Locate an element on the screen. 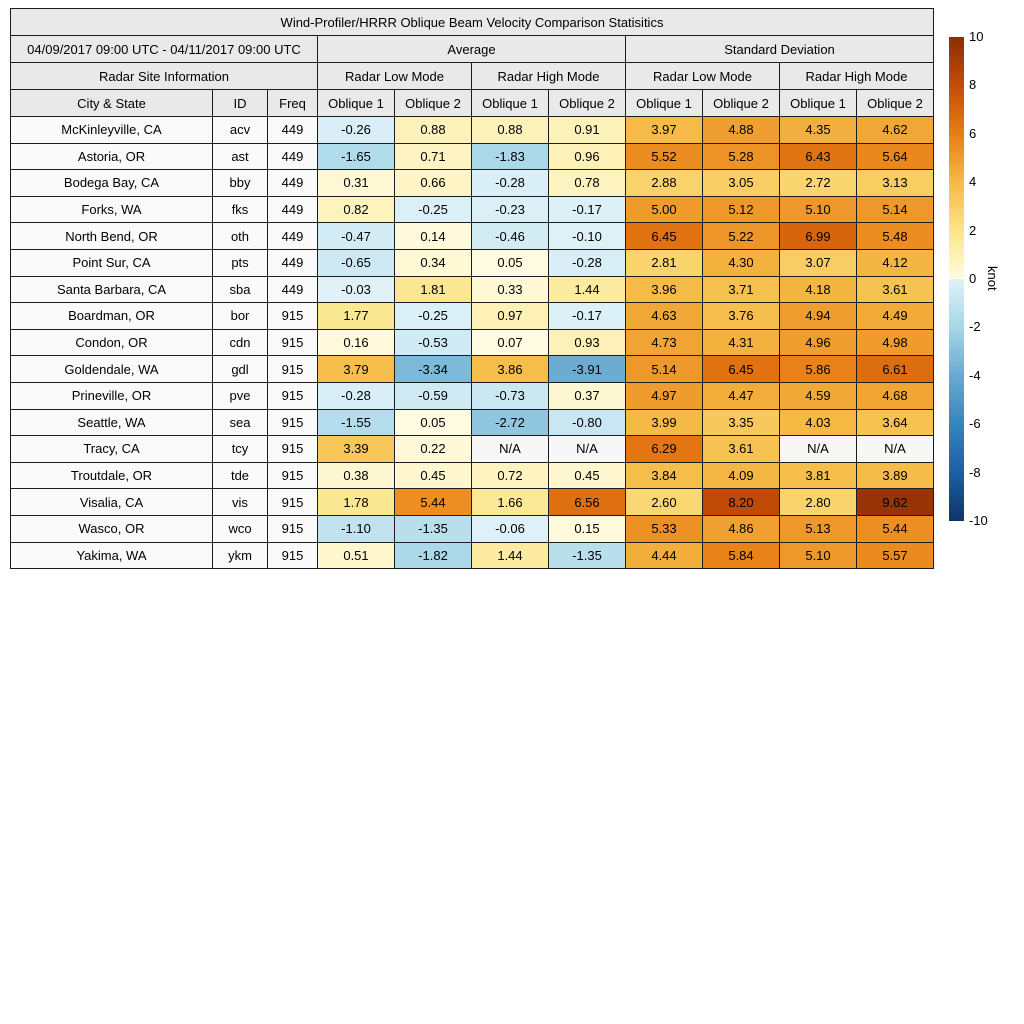  colorbar-tick-label: 6 is located at coordinates (973, 133).